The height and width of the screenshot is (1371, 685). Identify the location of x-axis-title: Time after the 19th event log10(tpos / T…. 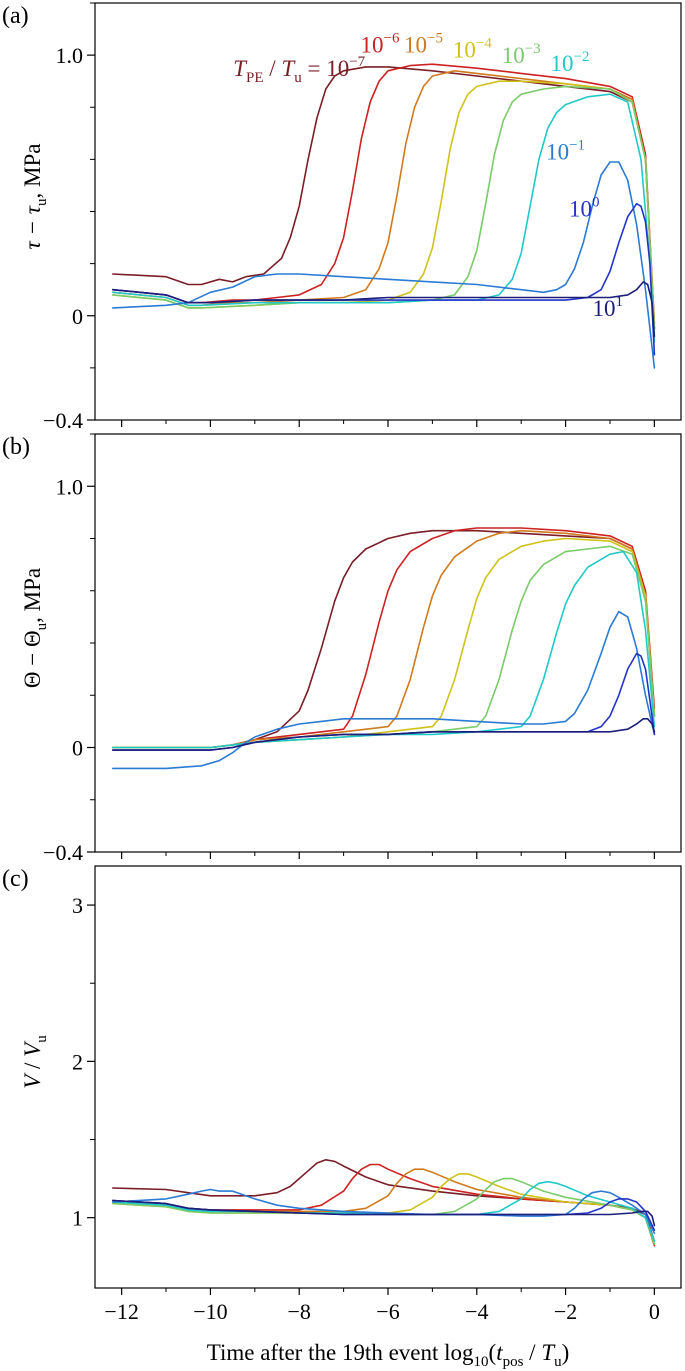
(388, 1355).